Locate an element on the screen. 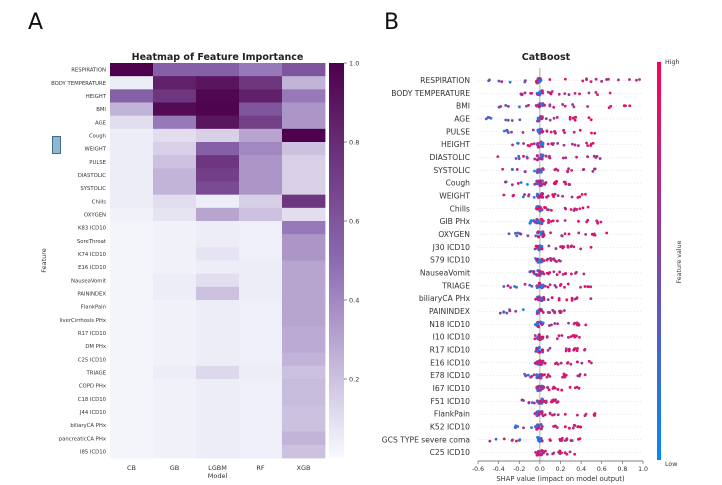  heatmap-row-label: Cough is located at coordinates (97, 136).